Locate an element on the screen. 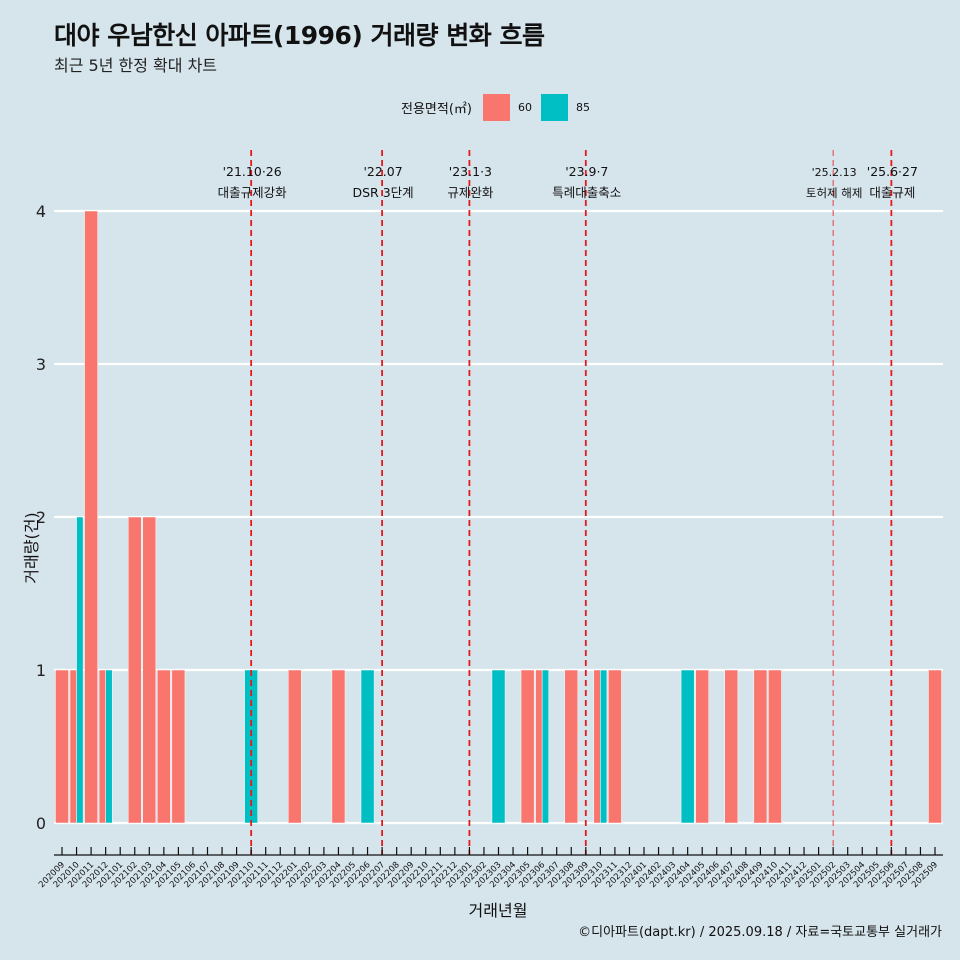 The width and height of the screenshot is (960, 960). x-axis-title: 거래년월 is located at coordinates (498, 910).